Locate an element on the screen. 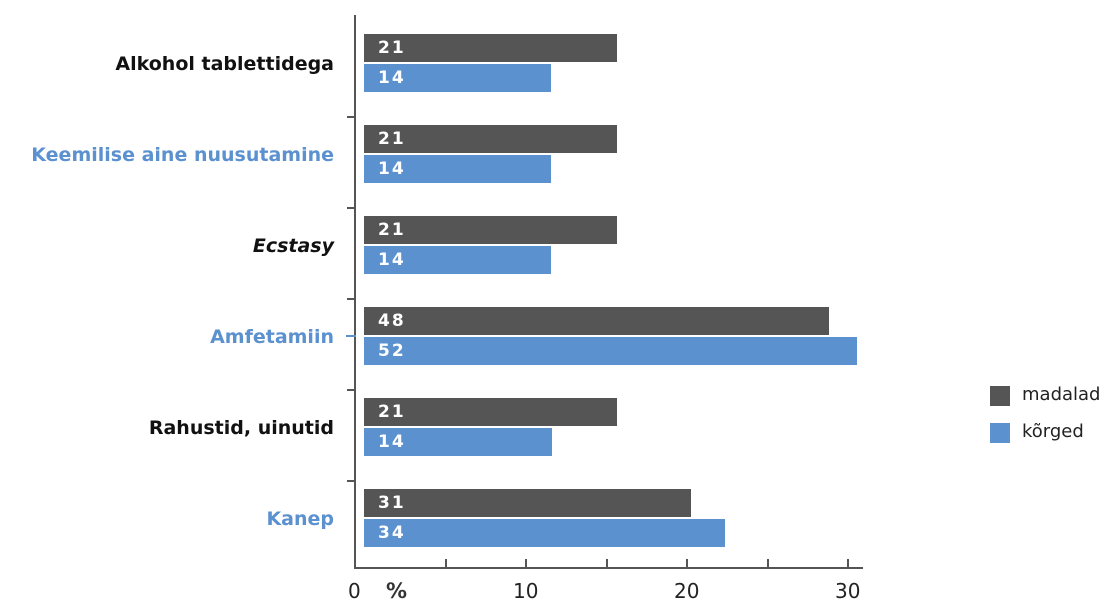 This screenshot has height=603, width=1112. bar-value-label: 34 is located at coordinates (392, 533).